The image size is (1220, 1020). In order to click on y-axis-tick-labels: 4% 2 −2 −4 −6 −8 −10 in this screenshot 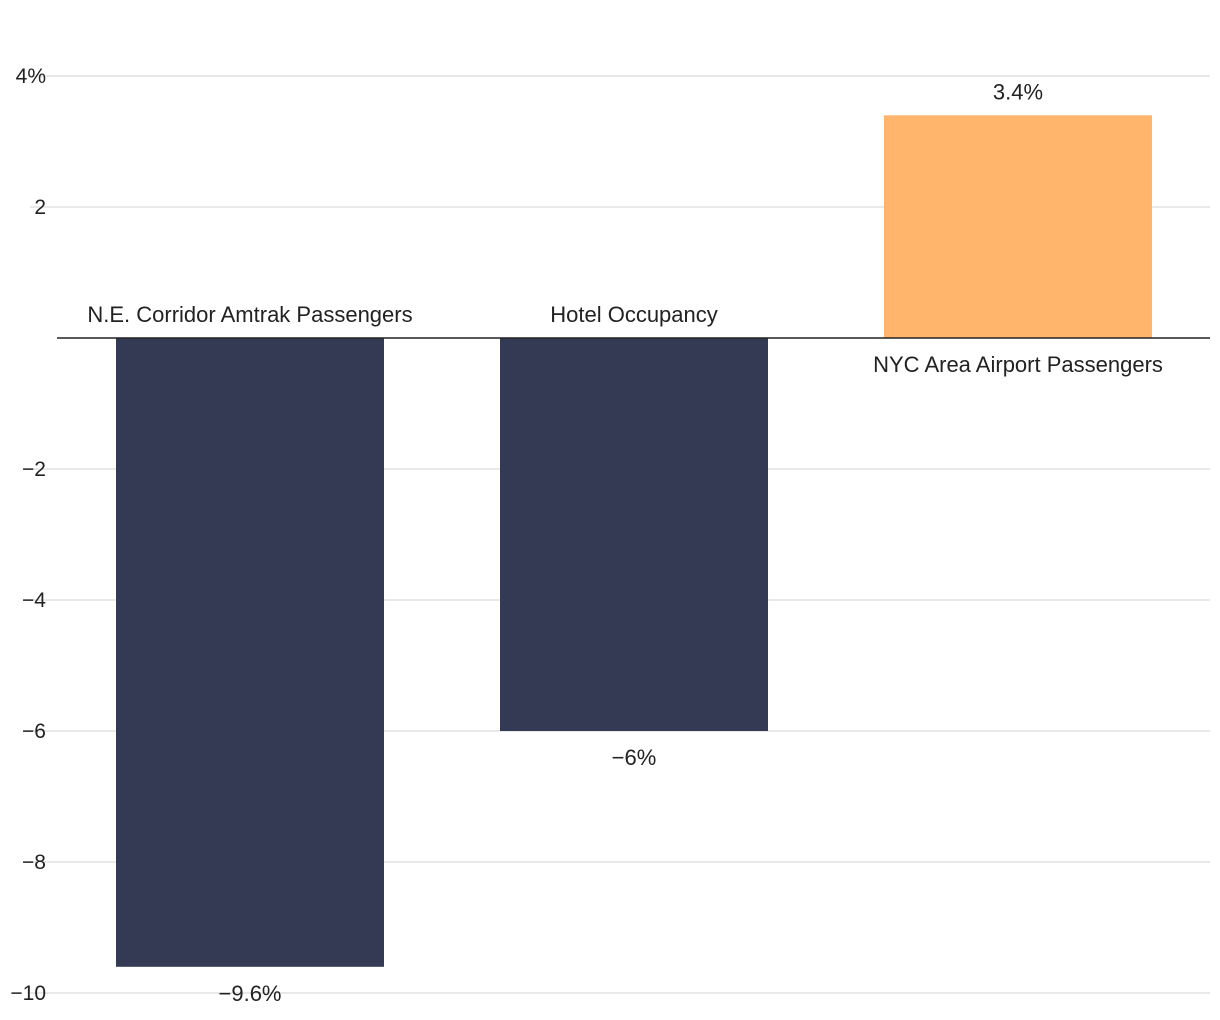, I will do `click(28, 535)`.